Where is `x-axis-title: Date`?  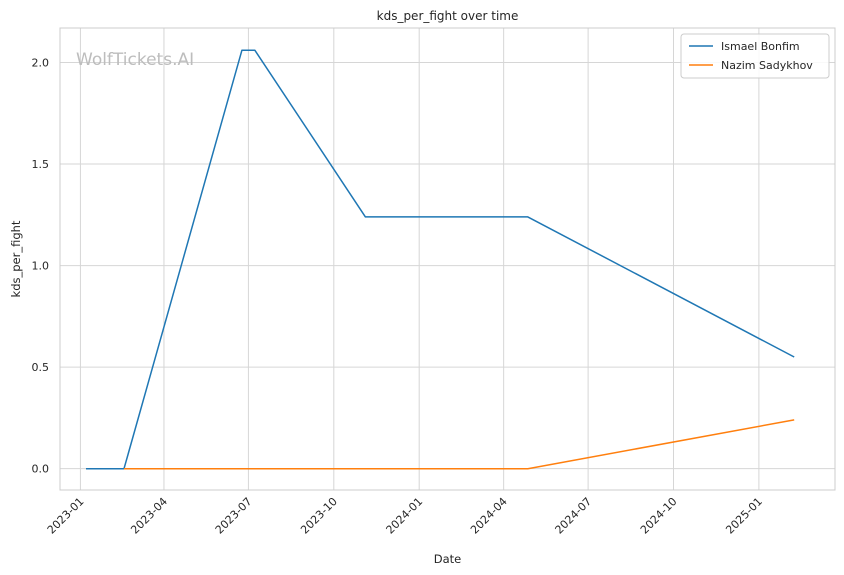 x-axis-title: Date is located at coordinates (448, 559).